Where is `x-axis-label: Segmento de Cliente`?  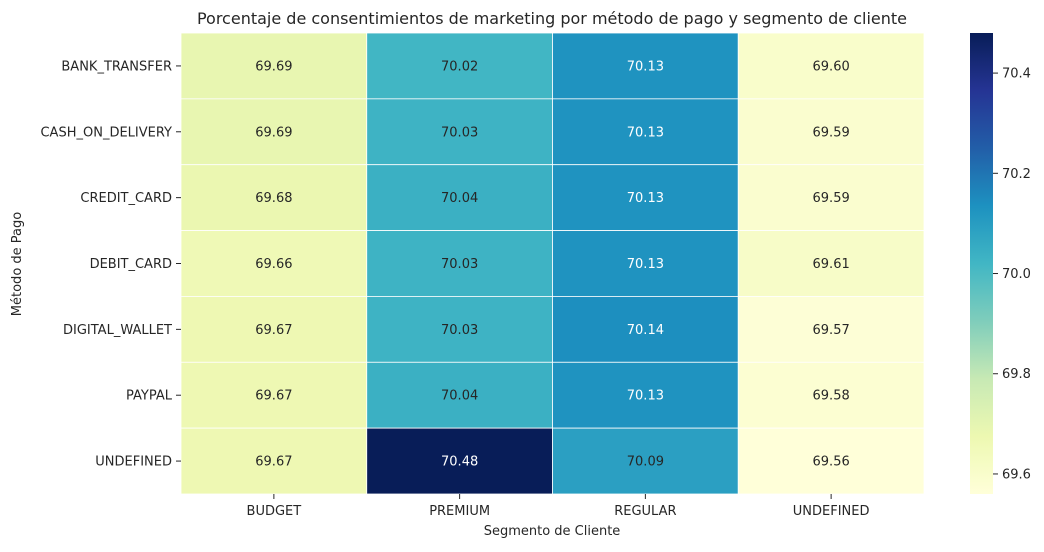 x-axis-label: Segmento de Cliente is located at coordinates (552, 531).